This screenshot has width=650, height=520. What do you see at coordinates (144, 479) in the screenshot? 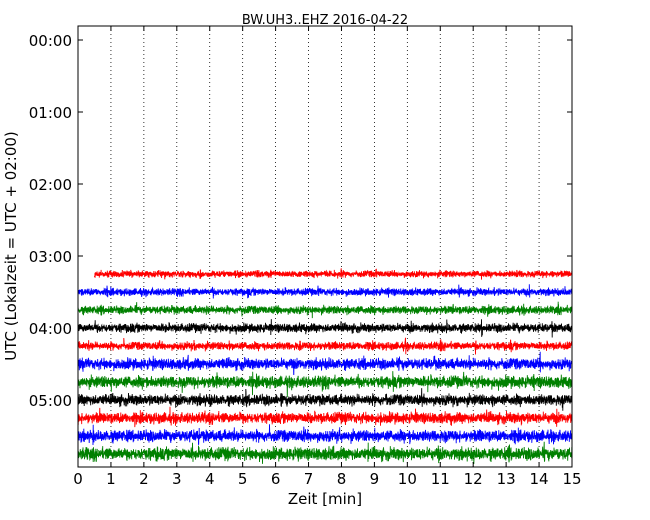
I see `x-tick-label: 2` at bounding box center [144, 479].